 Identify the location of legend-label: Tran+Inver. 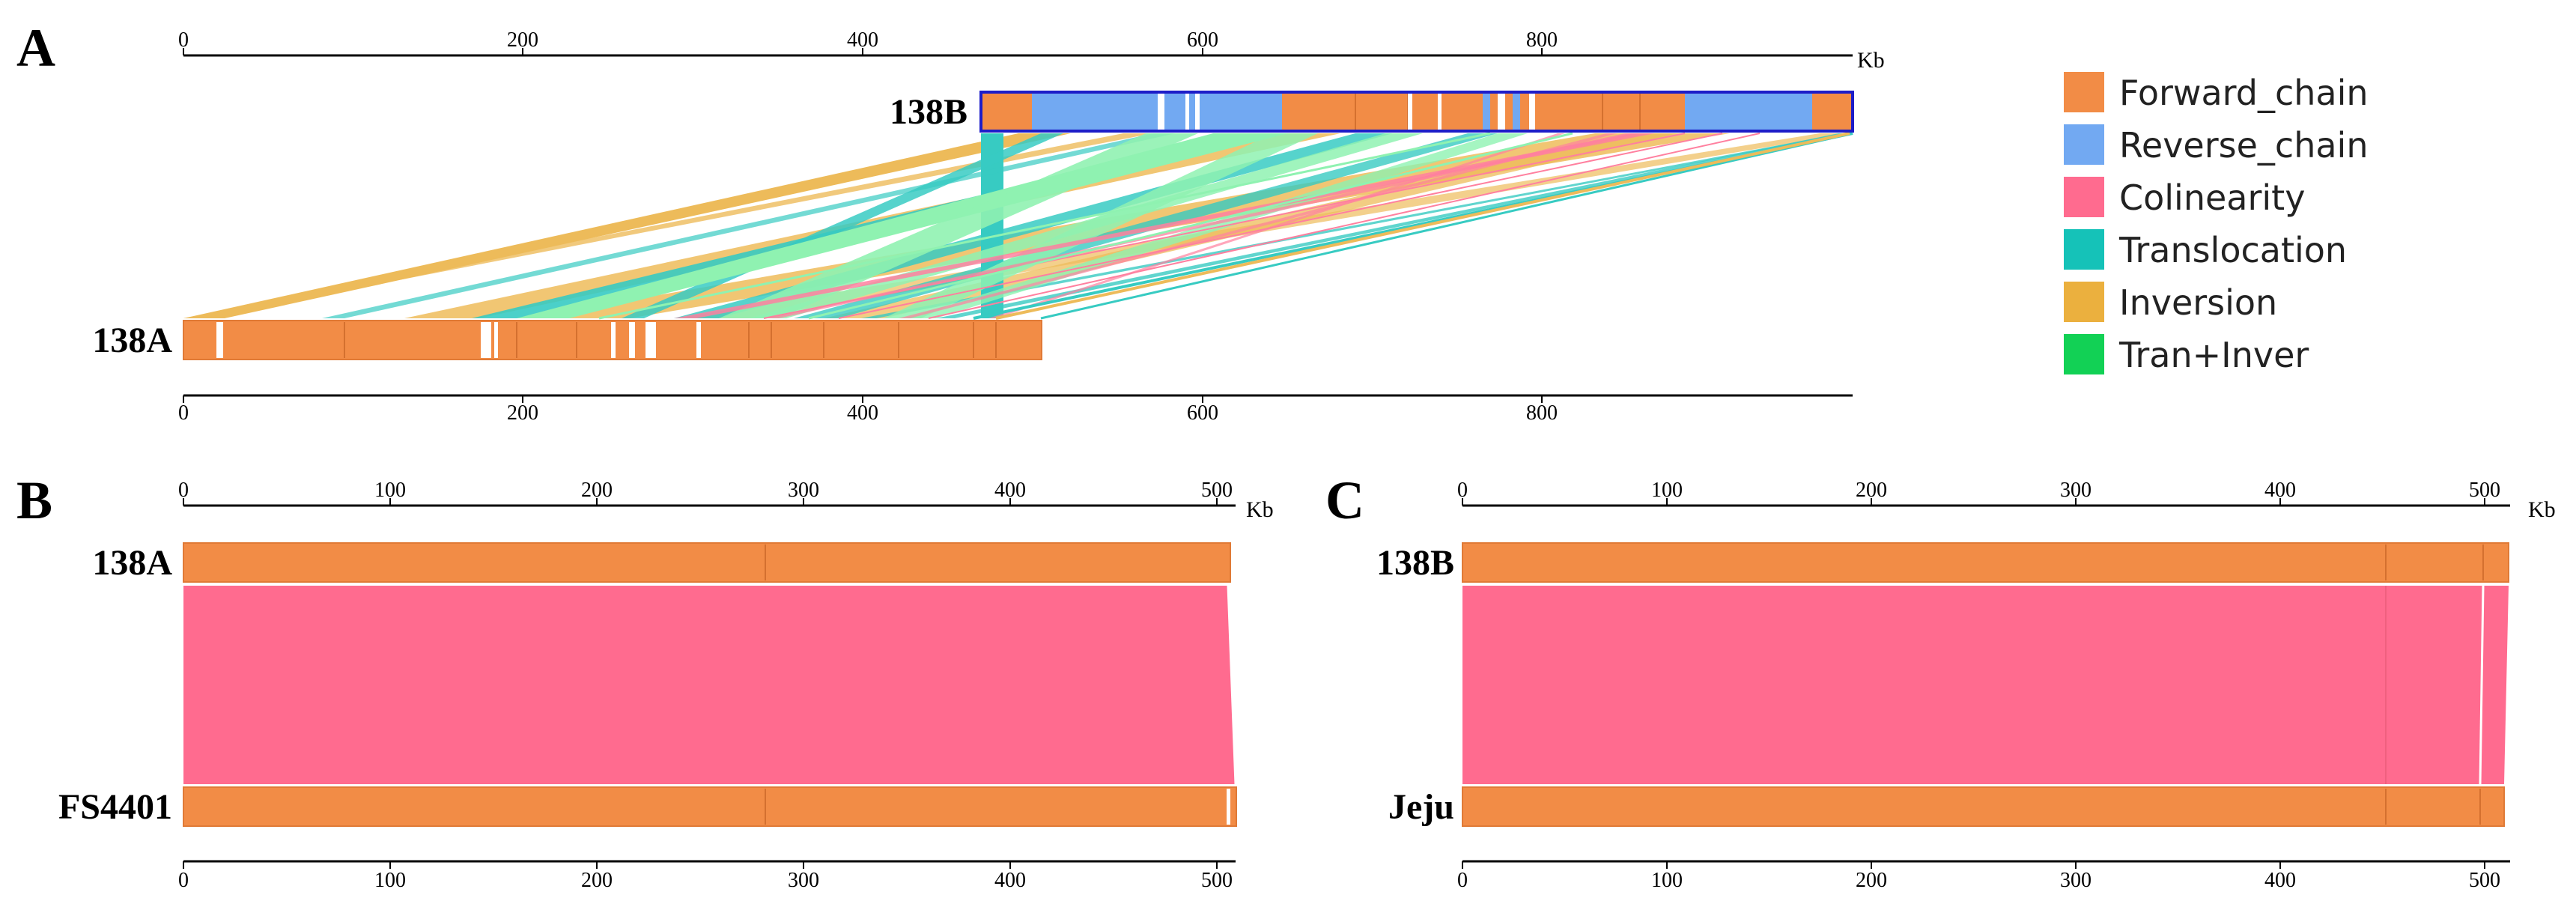
(2213, 355).